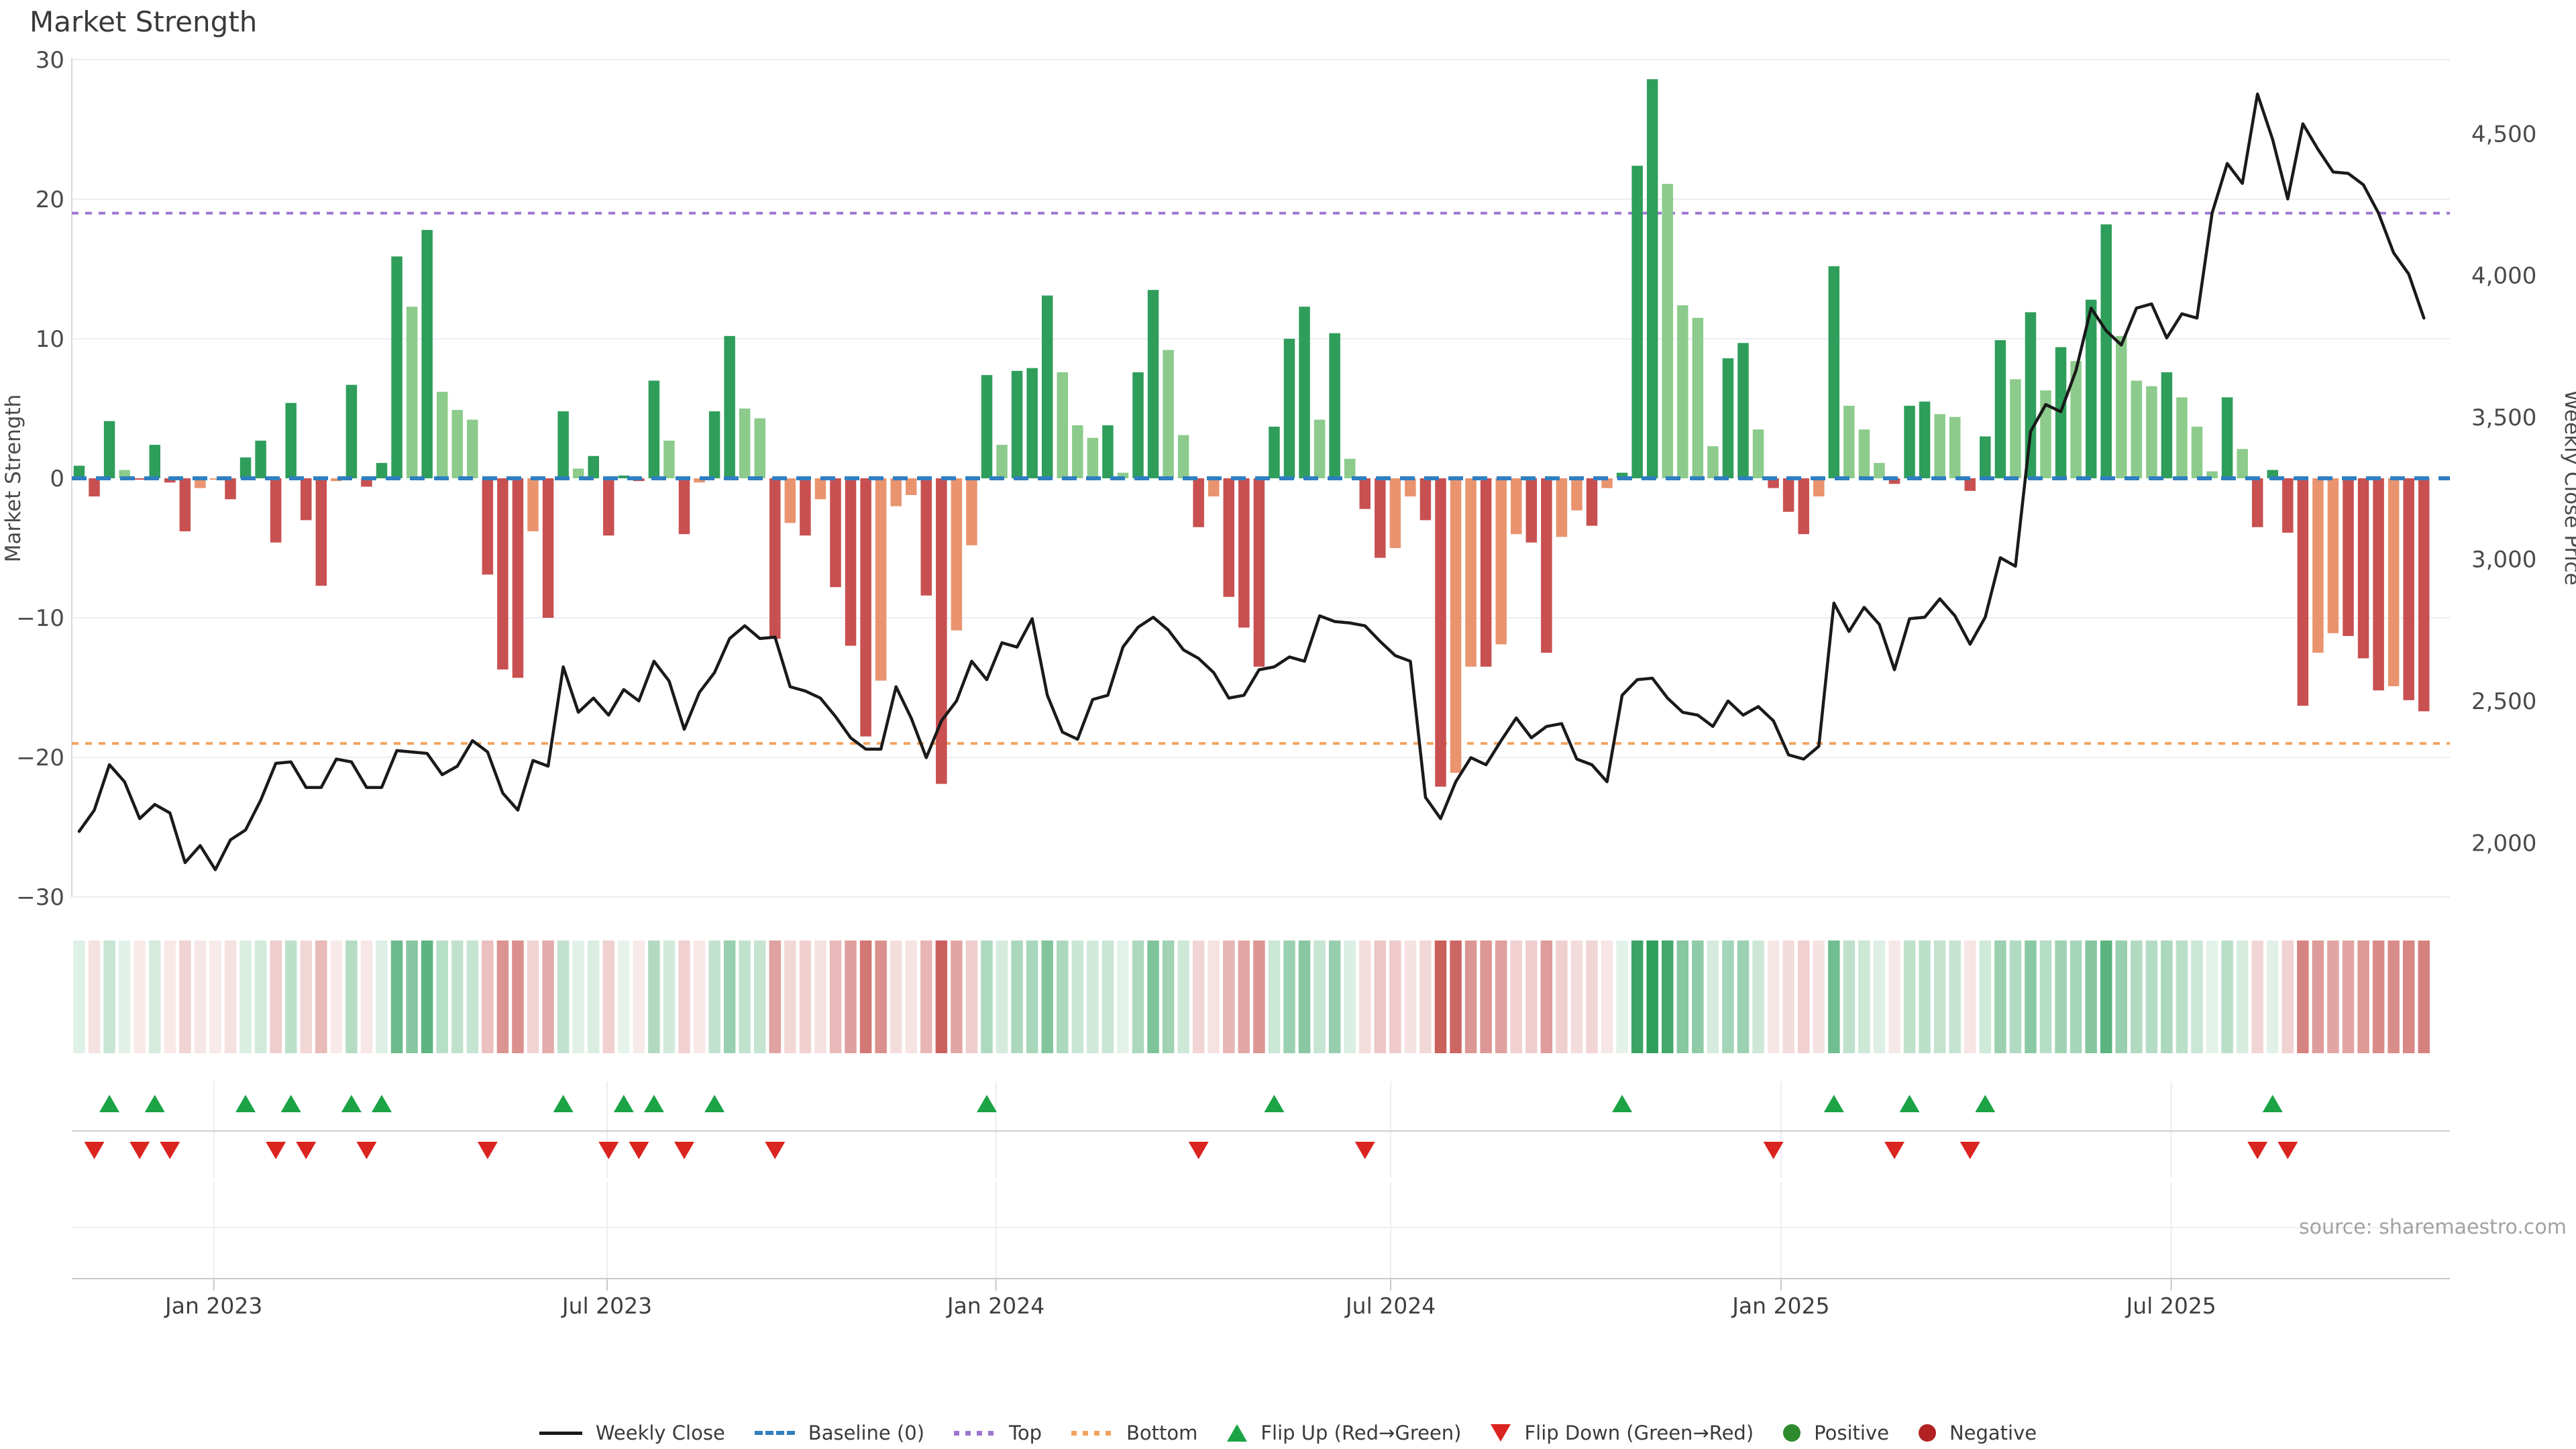 The height and width of the screenshot is (1449, 2576). Describe the element at coordinates (1134, 1432) in the screenshot. I see `legend-item-bottom: Bottom` at that location.